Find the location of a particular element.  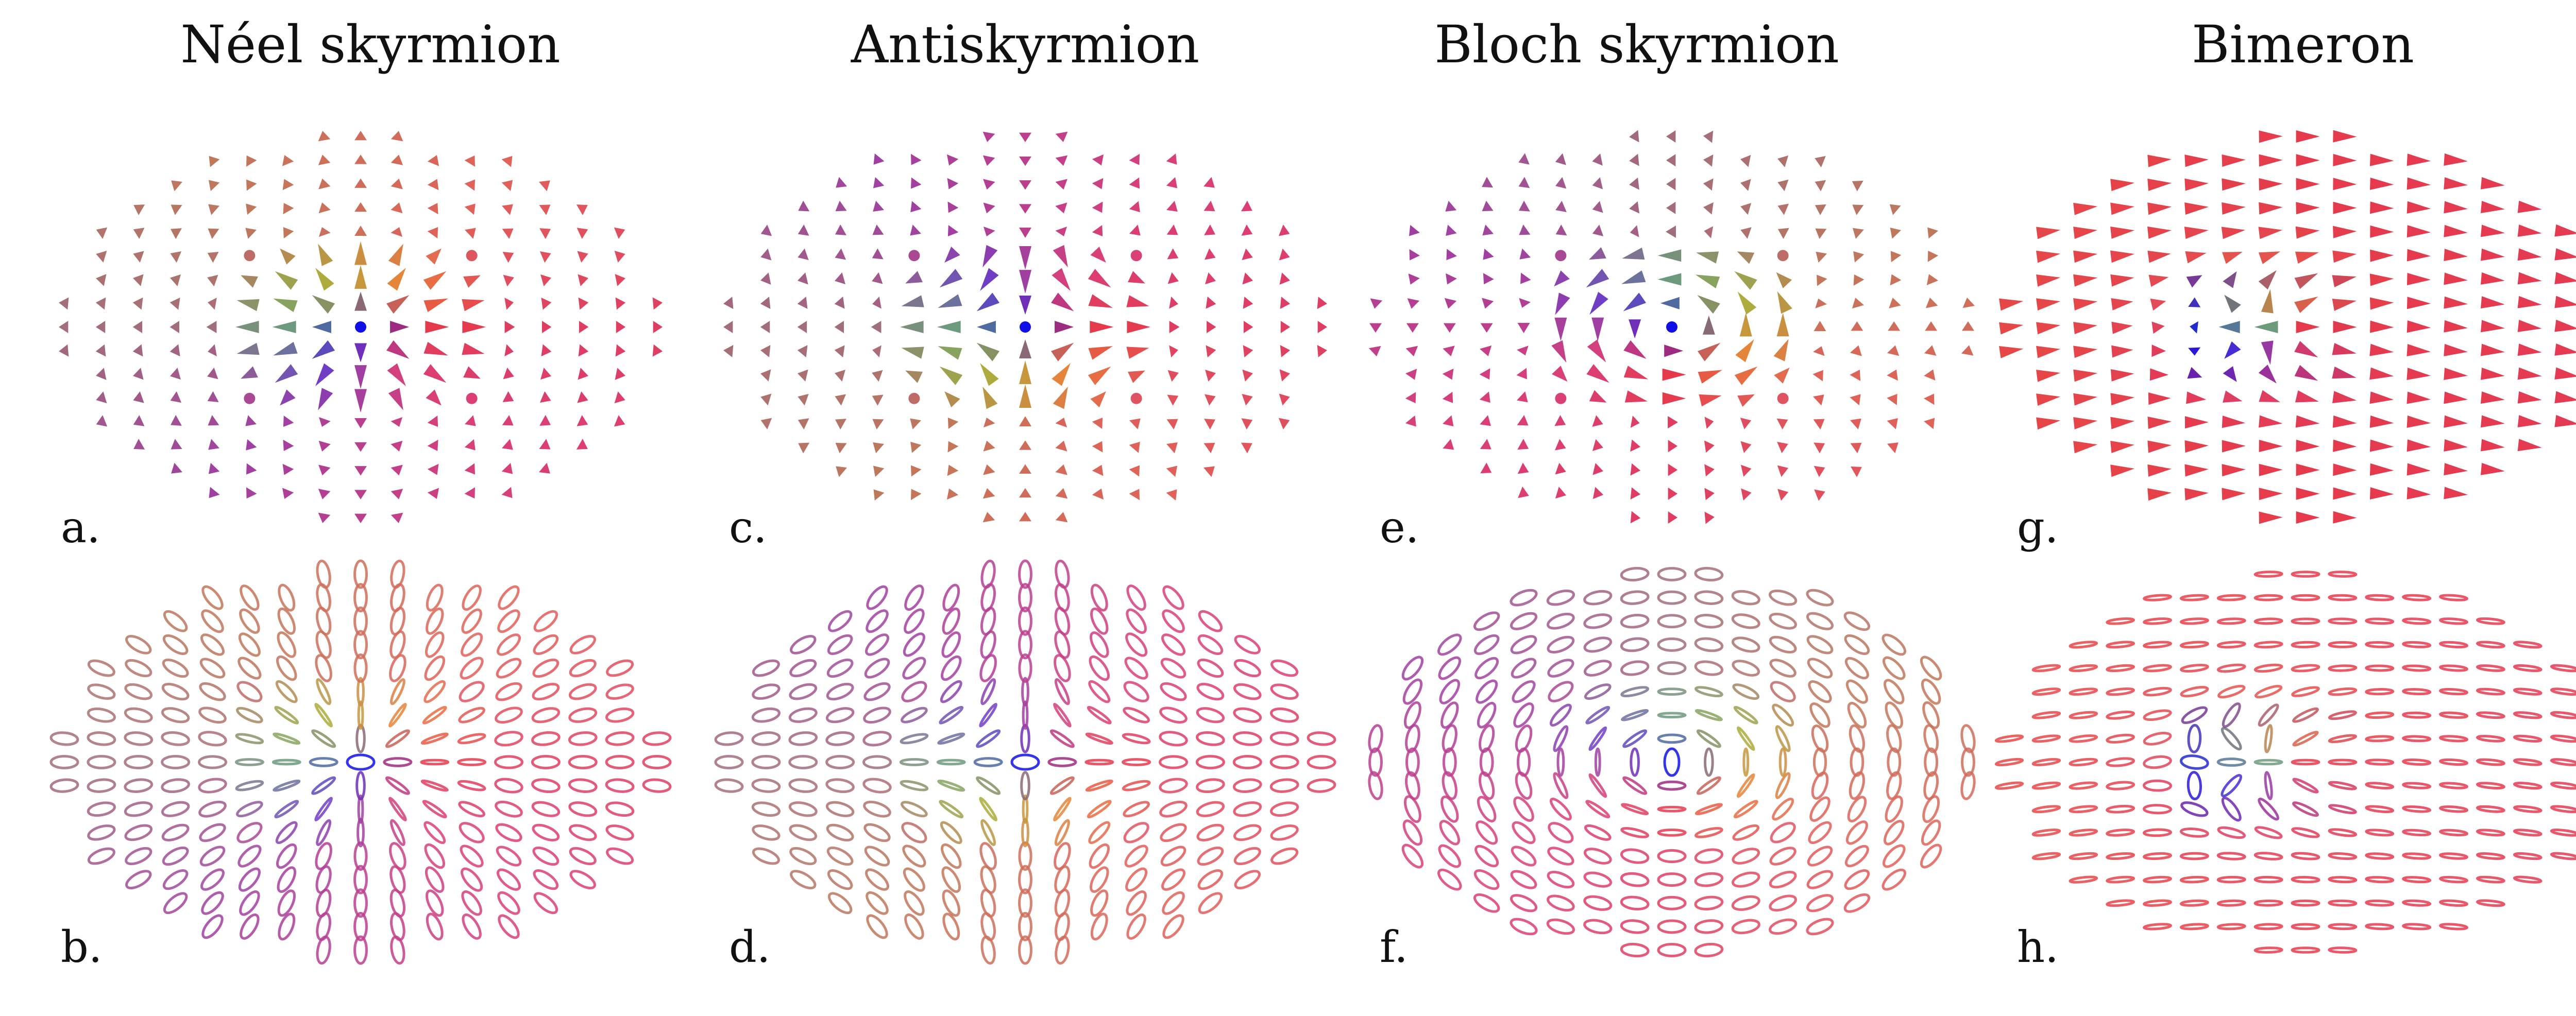

title-neel-skyrmion: Néel skyrmion is located at coordinates (370, 45).